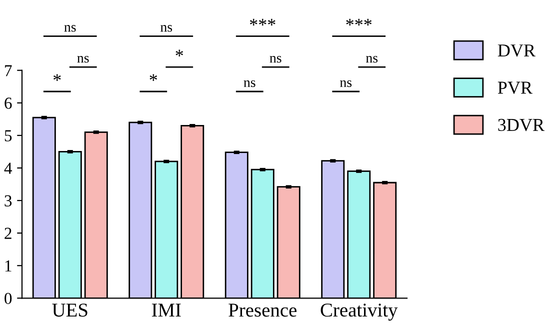  What do you see at coordinates (8, 266) in the screenshot?
I see `y-tick-label: 1` at bounding box center [8, 266].